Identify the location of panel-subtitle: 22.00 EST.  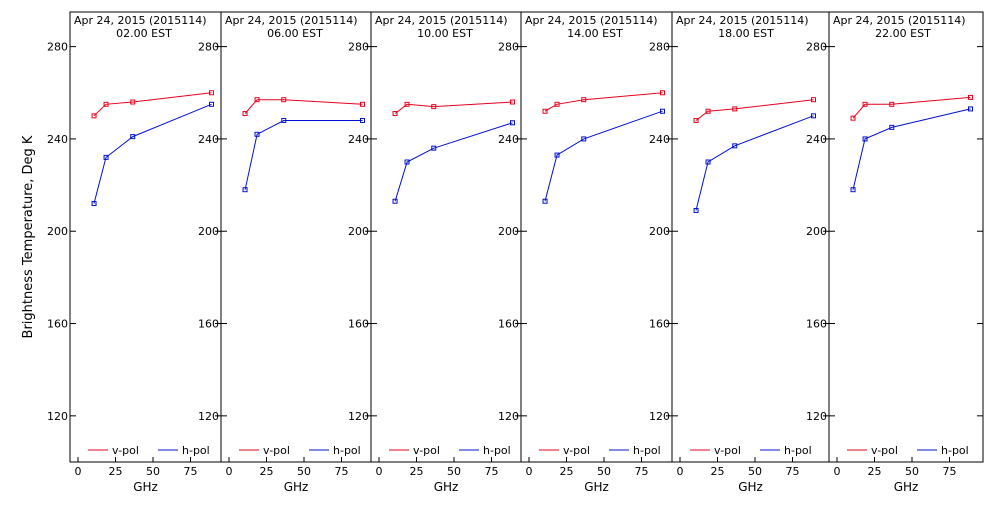
(903, 33).